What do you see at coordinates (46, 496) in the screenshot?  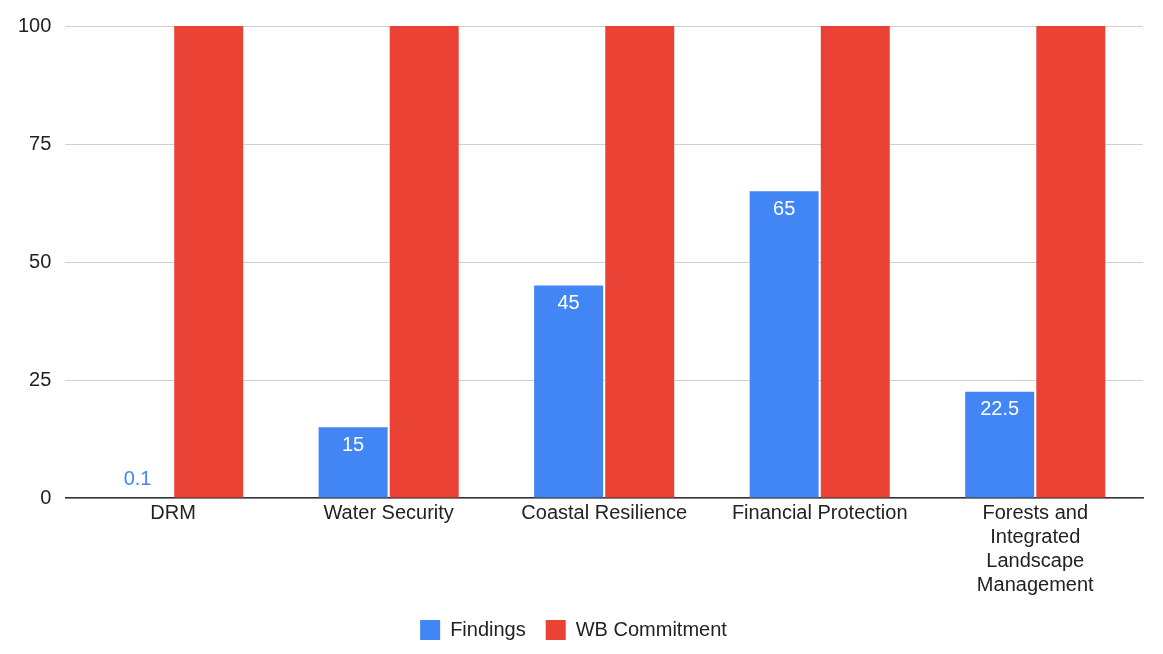 I see `y-tick-label: 0` at bounding box center [46, 496].